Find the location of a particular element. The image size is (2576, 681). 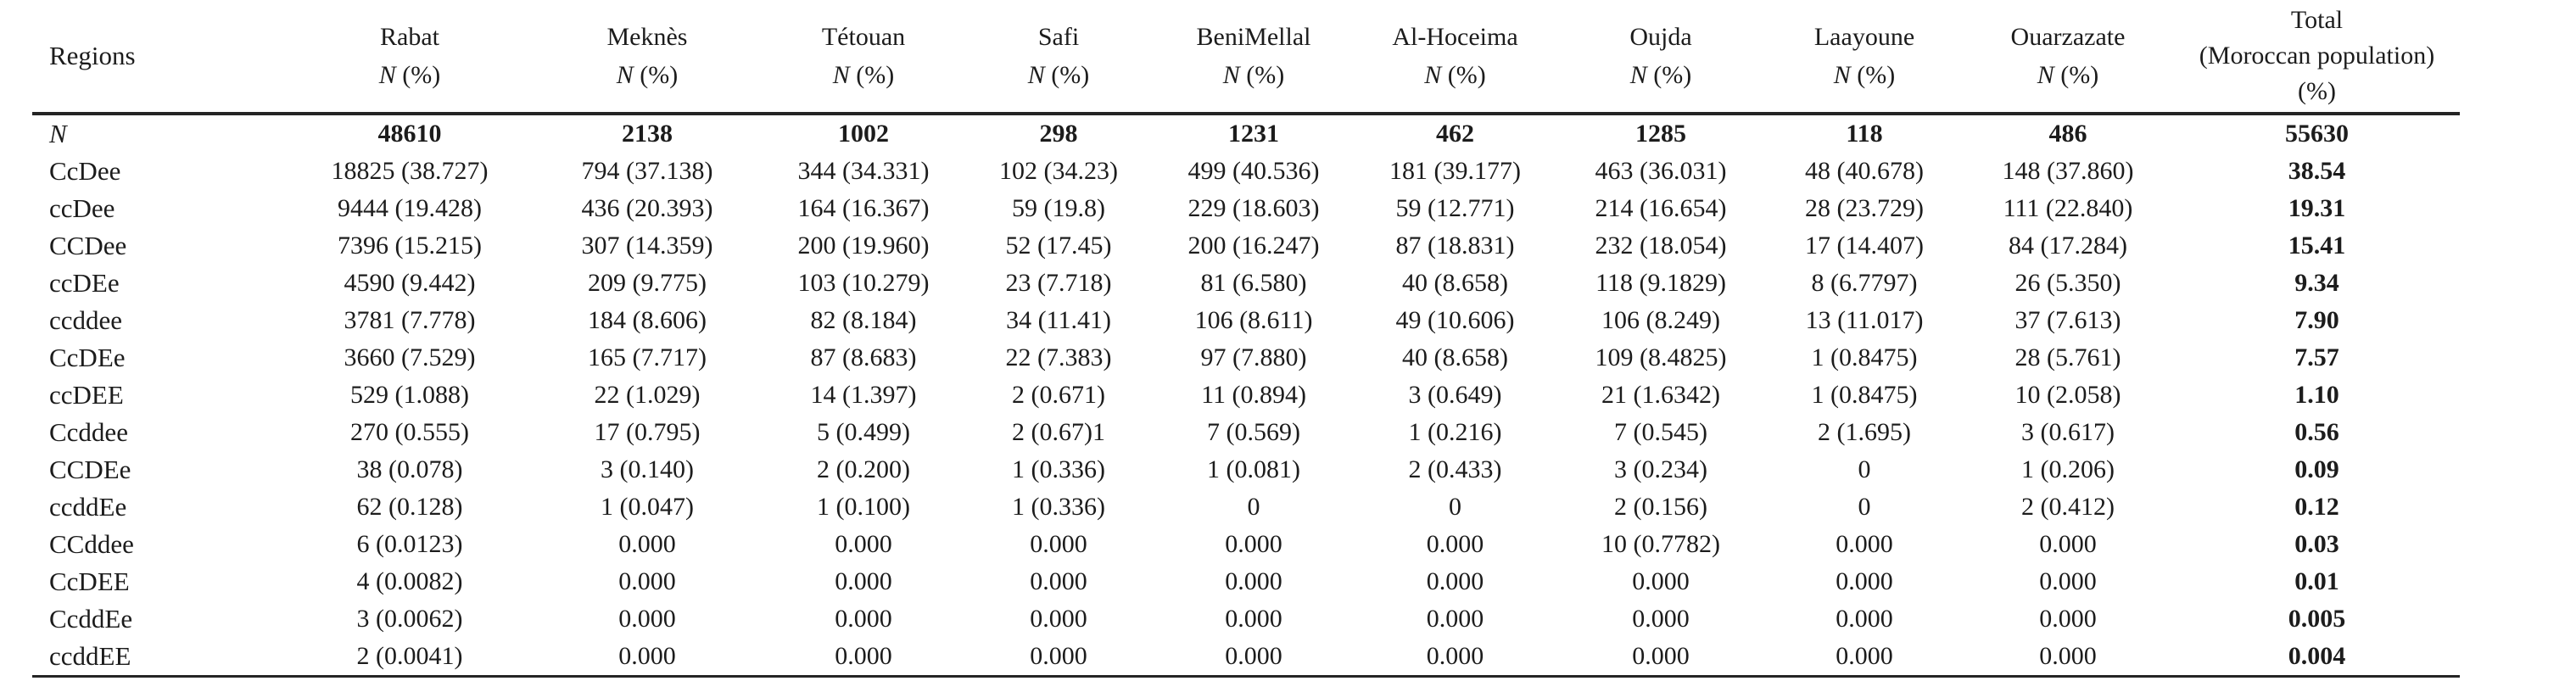

table-cell: 48 (40.678) is located at coordinates (1864, 171).